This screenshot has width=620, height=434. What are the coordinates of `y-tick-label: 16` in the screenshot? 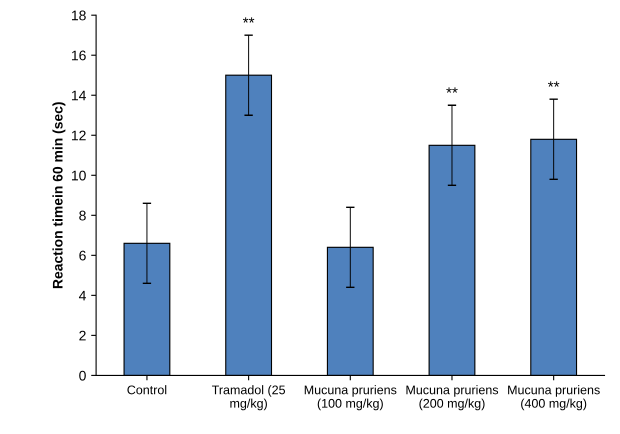 It's located at (79, 55).